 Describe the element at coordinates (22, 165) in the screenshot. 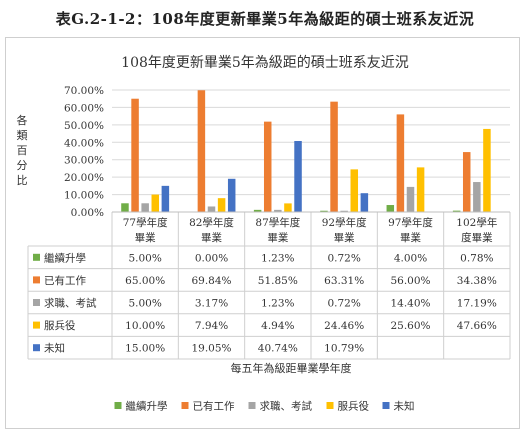

I see `y-axis-label-char: 分` at that location.